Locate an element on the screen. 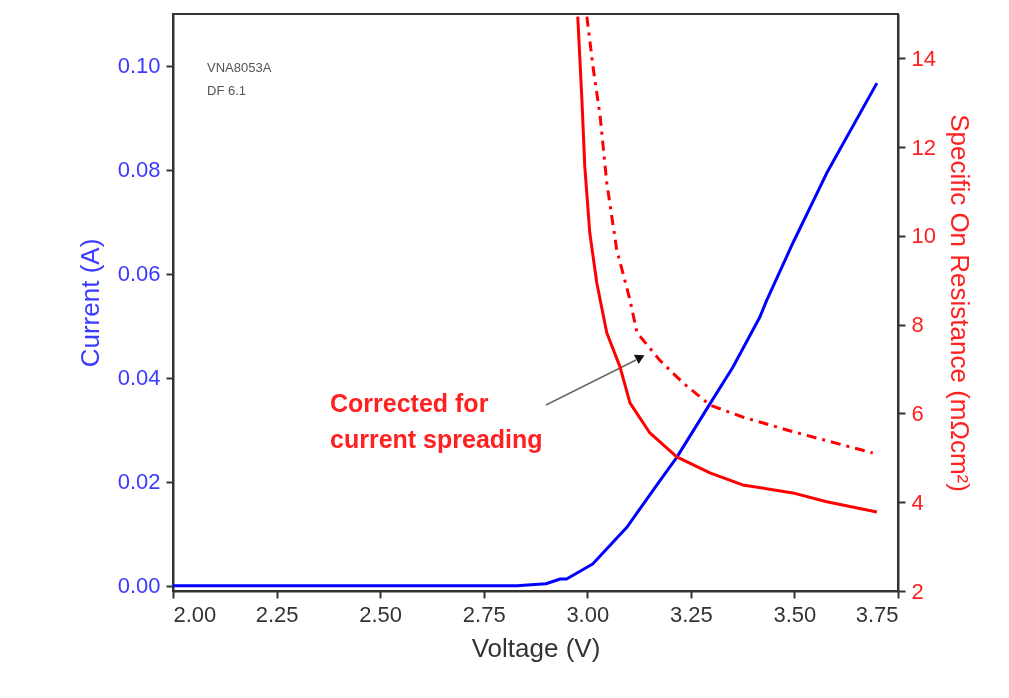 Image resolution: width=1009 pixels, height=698 pixels. y2-tick-label: 14 is located at coordinates (923, 58).